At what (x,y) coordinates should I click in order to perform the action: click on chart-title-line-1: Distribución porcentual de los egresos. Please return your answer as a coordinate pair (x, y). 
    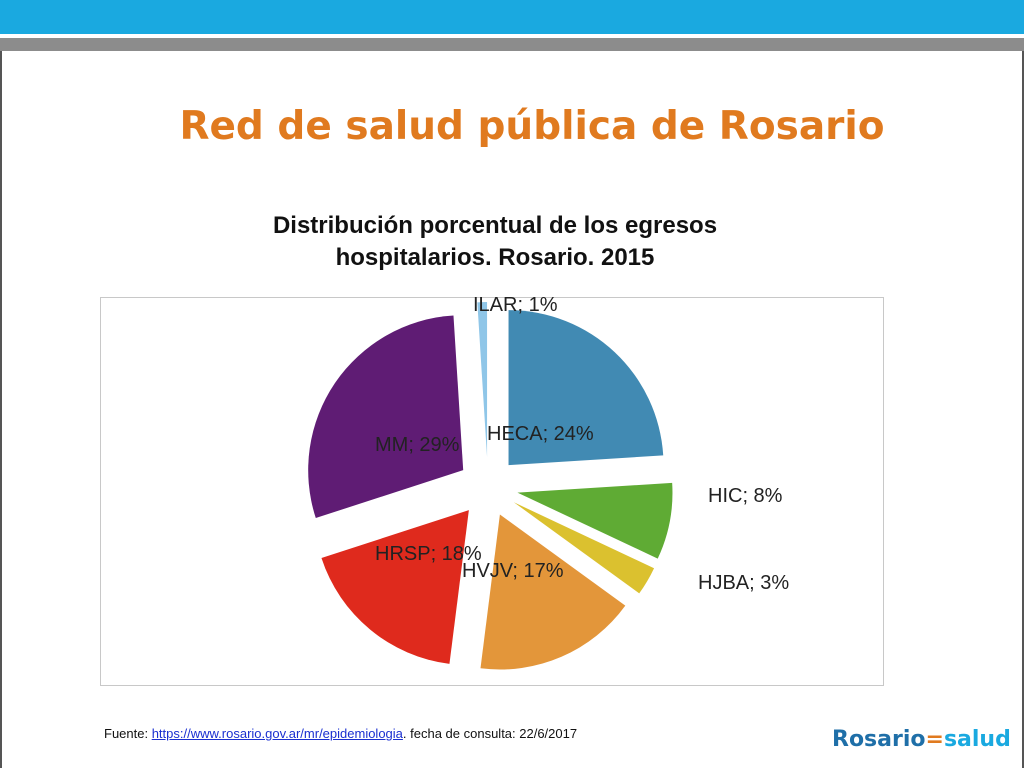
    Looking at the image, I should click on (495, 225).